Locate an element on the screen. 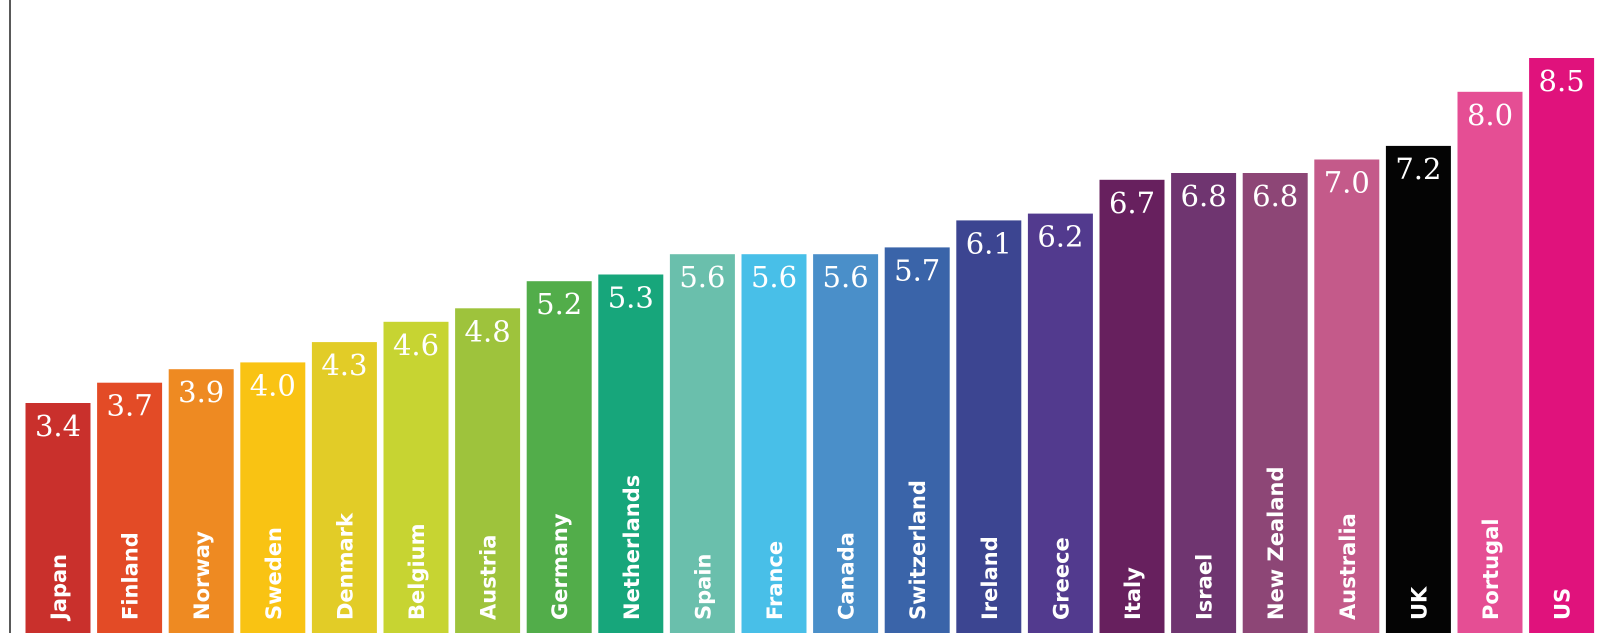 The height and width of the screenshot is (642, 1623). bar-japan is located at coordinates (58, 518).